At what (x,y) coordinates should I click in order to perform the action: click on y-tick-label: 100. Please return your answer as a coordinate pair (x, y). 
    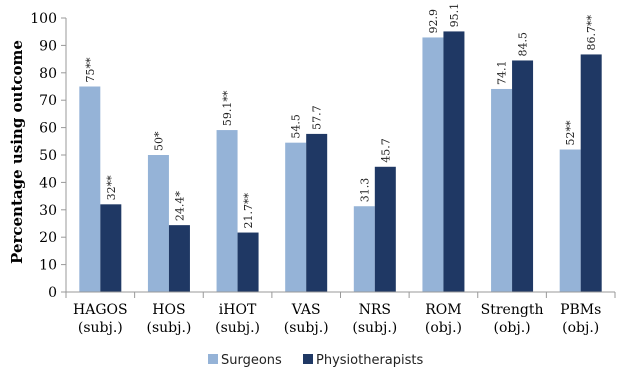
    Looking at the image, I should click on (43, 19).